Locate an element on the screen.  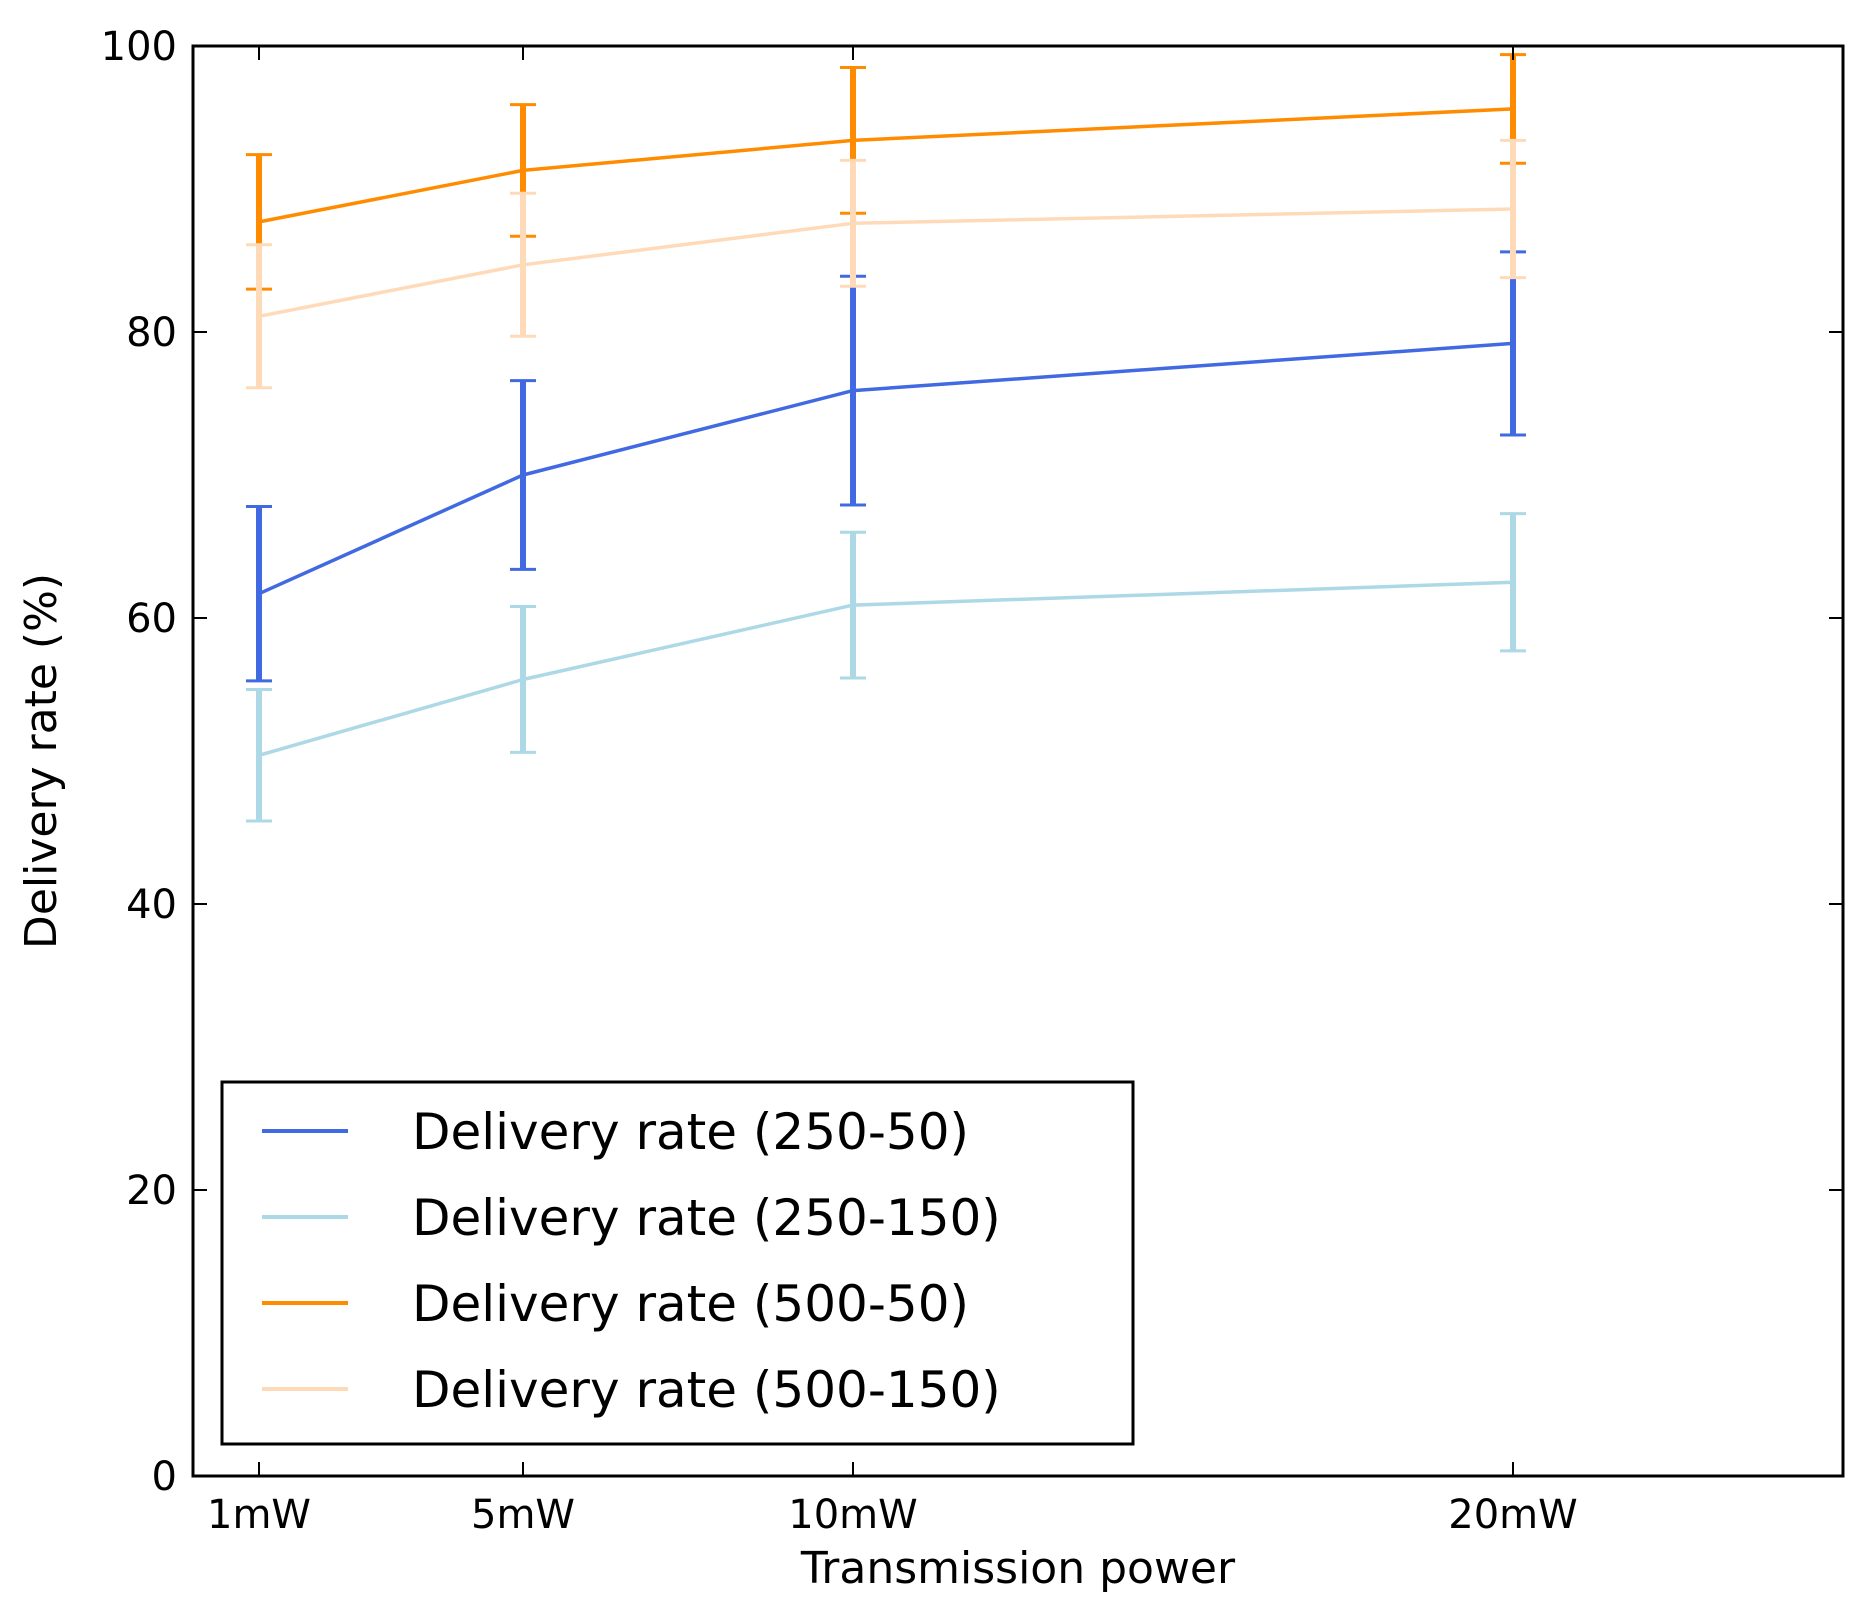
legend-label: Delivery rate (250-150) is located at coordinates (706, 1218).